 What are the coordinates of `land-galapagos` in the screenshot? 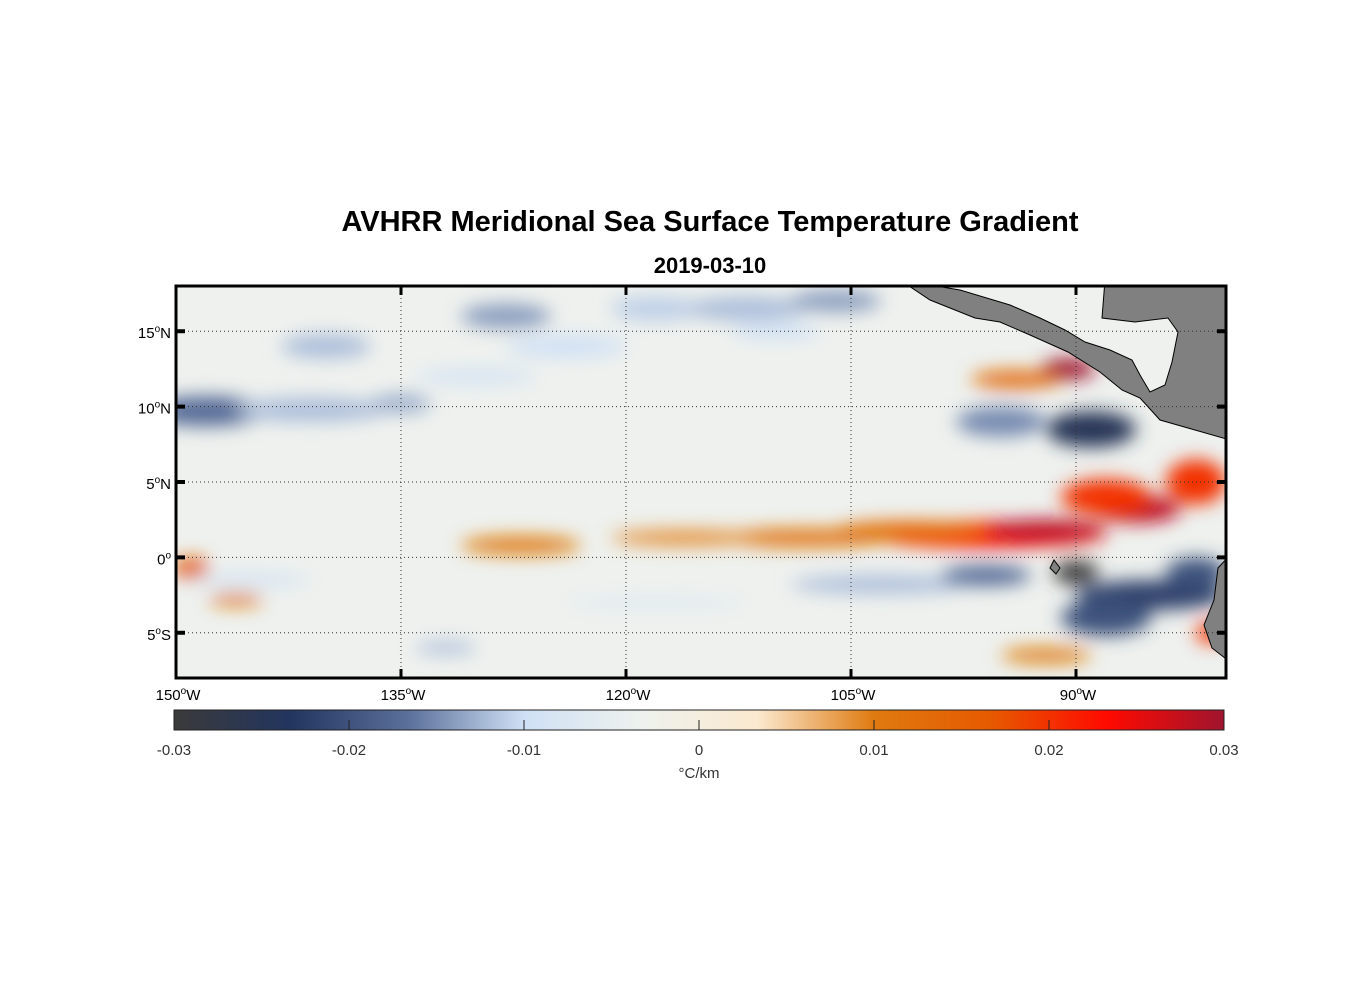 It's located at (1055, 567).